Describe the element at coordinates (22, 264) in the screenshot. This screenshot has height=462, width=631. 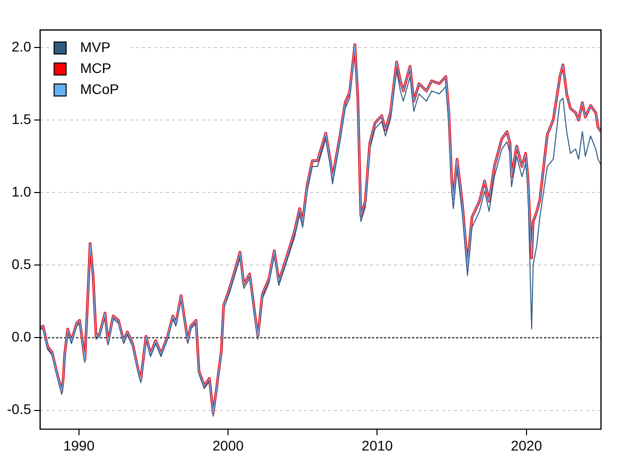
I see `y-tick-label: 0.5` at that location.